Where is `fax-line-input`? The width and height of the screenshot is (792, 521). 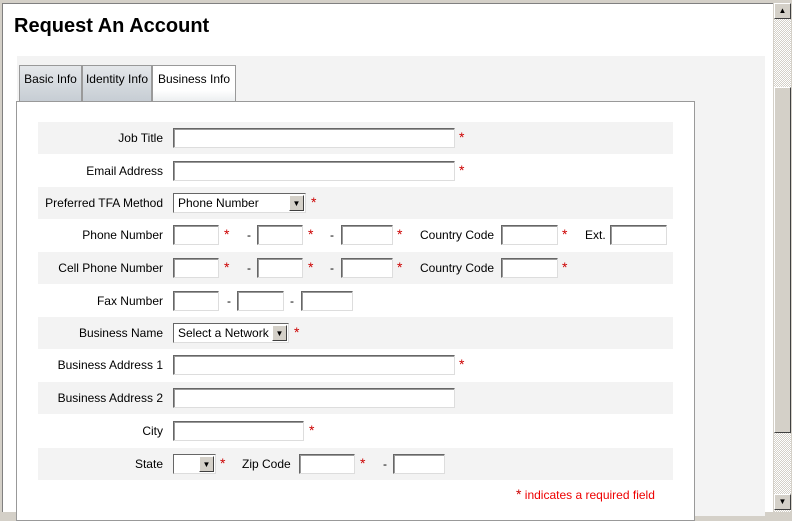
fax-line-input is located at coordinates (327, 301).